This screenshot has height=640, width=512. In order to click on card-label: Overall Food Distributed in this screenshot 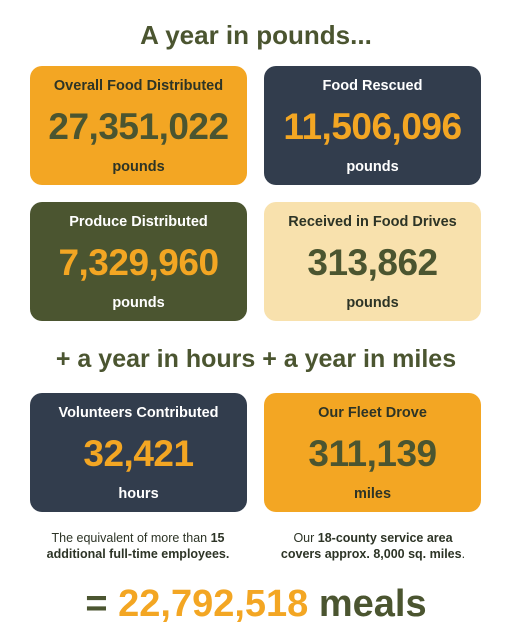, I will do `click(138, 86)`.